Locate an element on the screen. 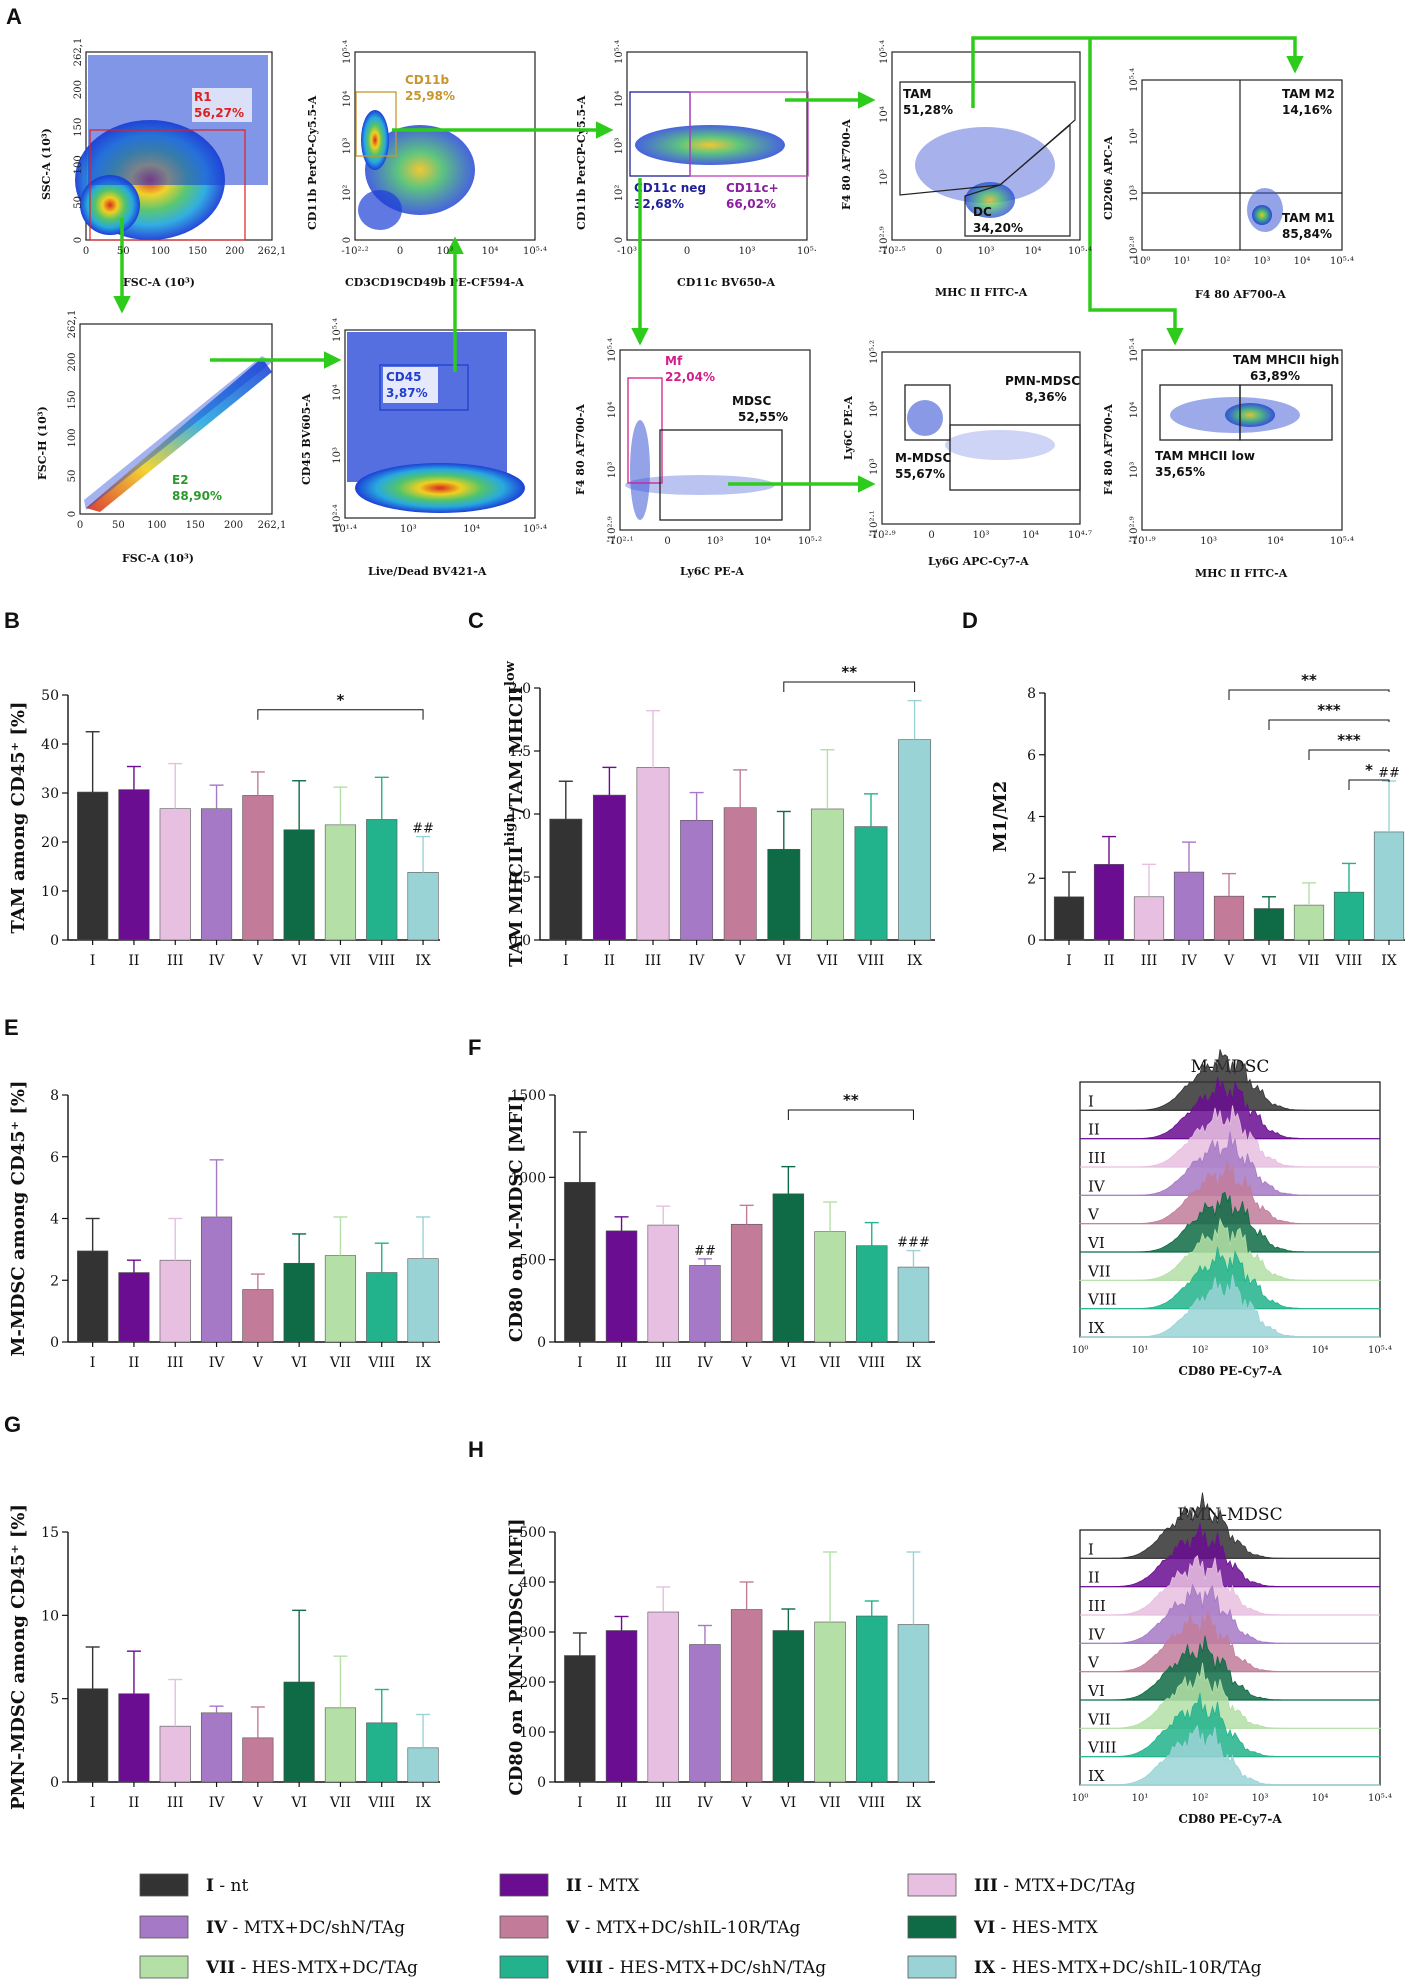  flow-y-tick: 200 is located at coordinates (78, 89).